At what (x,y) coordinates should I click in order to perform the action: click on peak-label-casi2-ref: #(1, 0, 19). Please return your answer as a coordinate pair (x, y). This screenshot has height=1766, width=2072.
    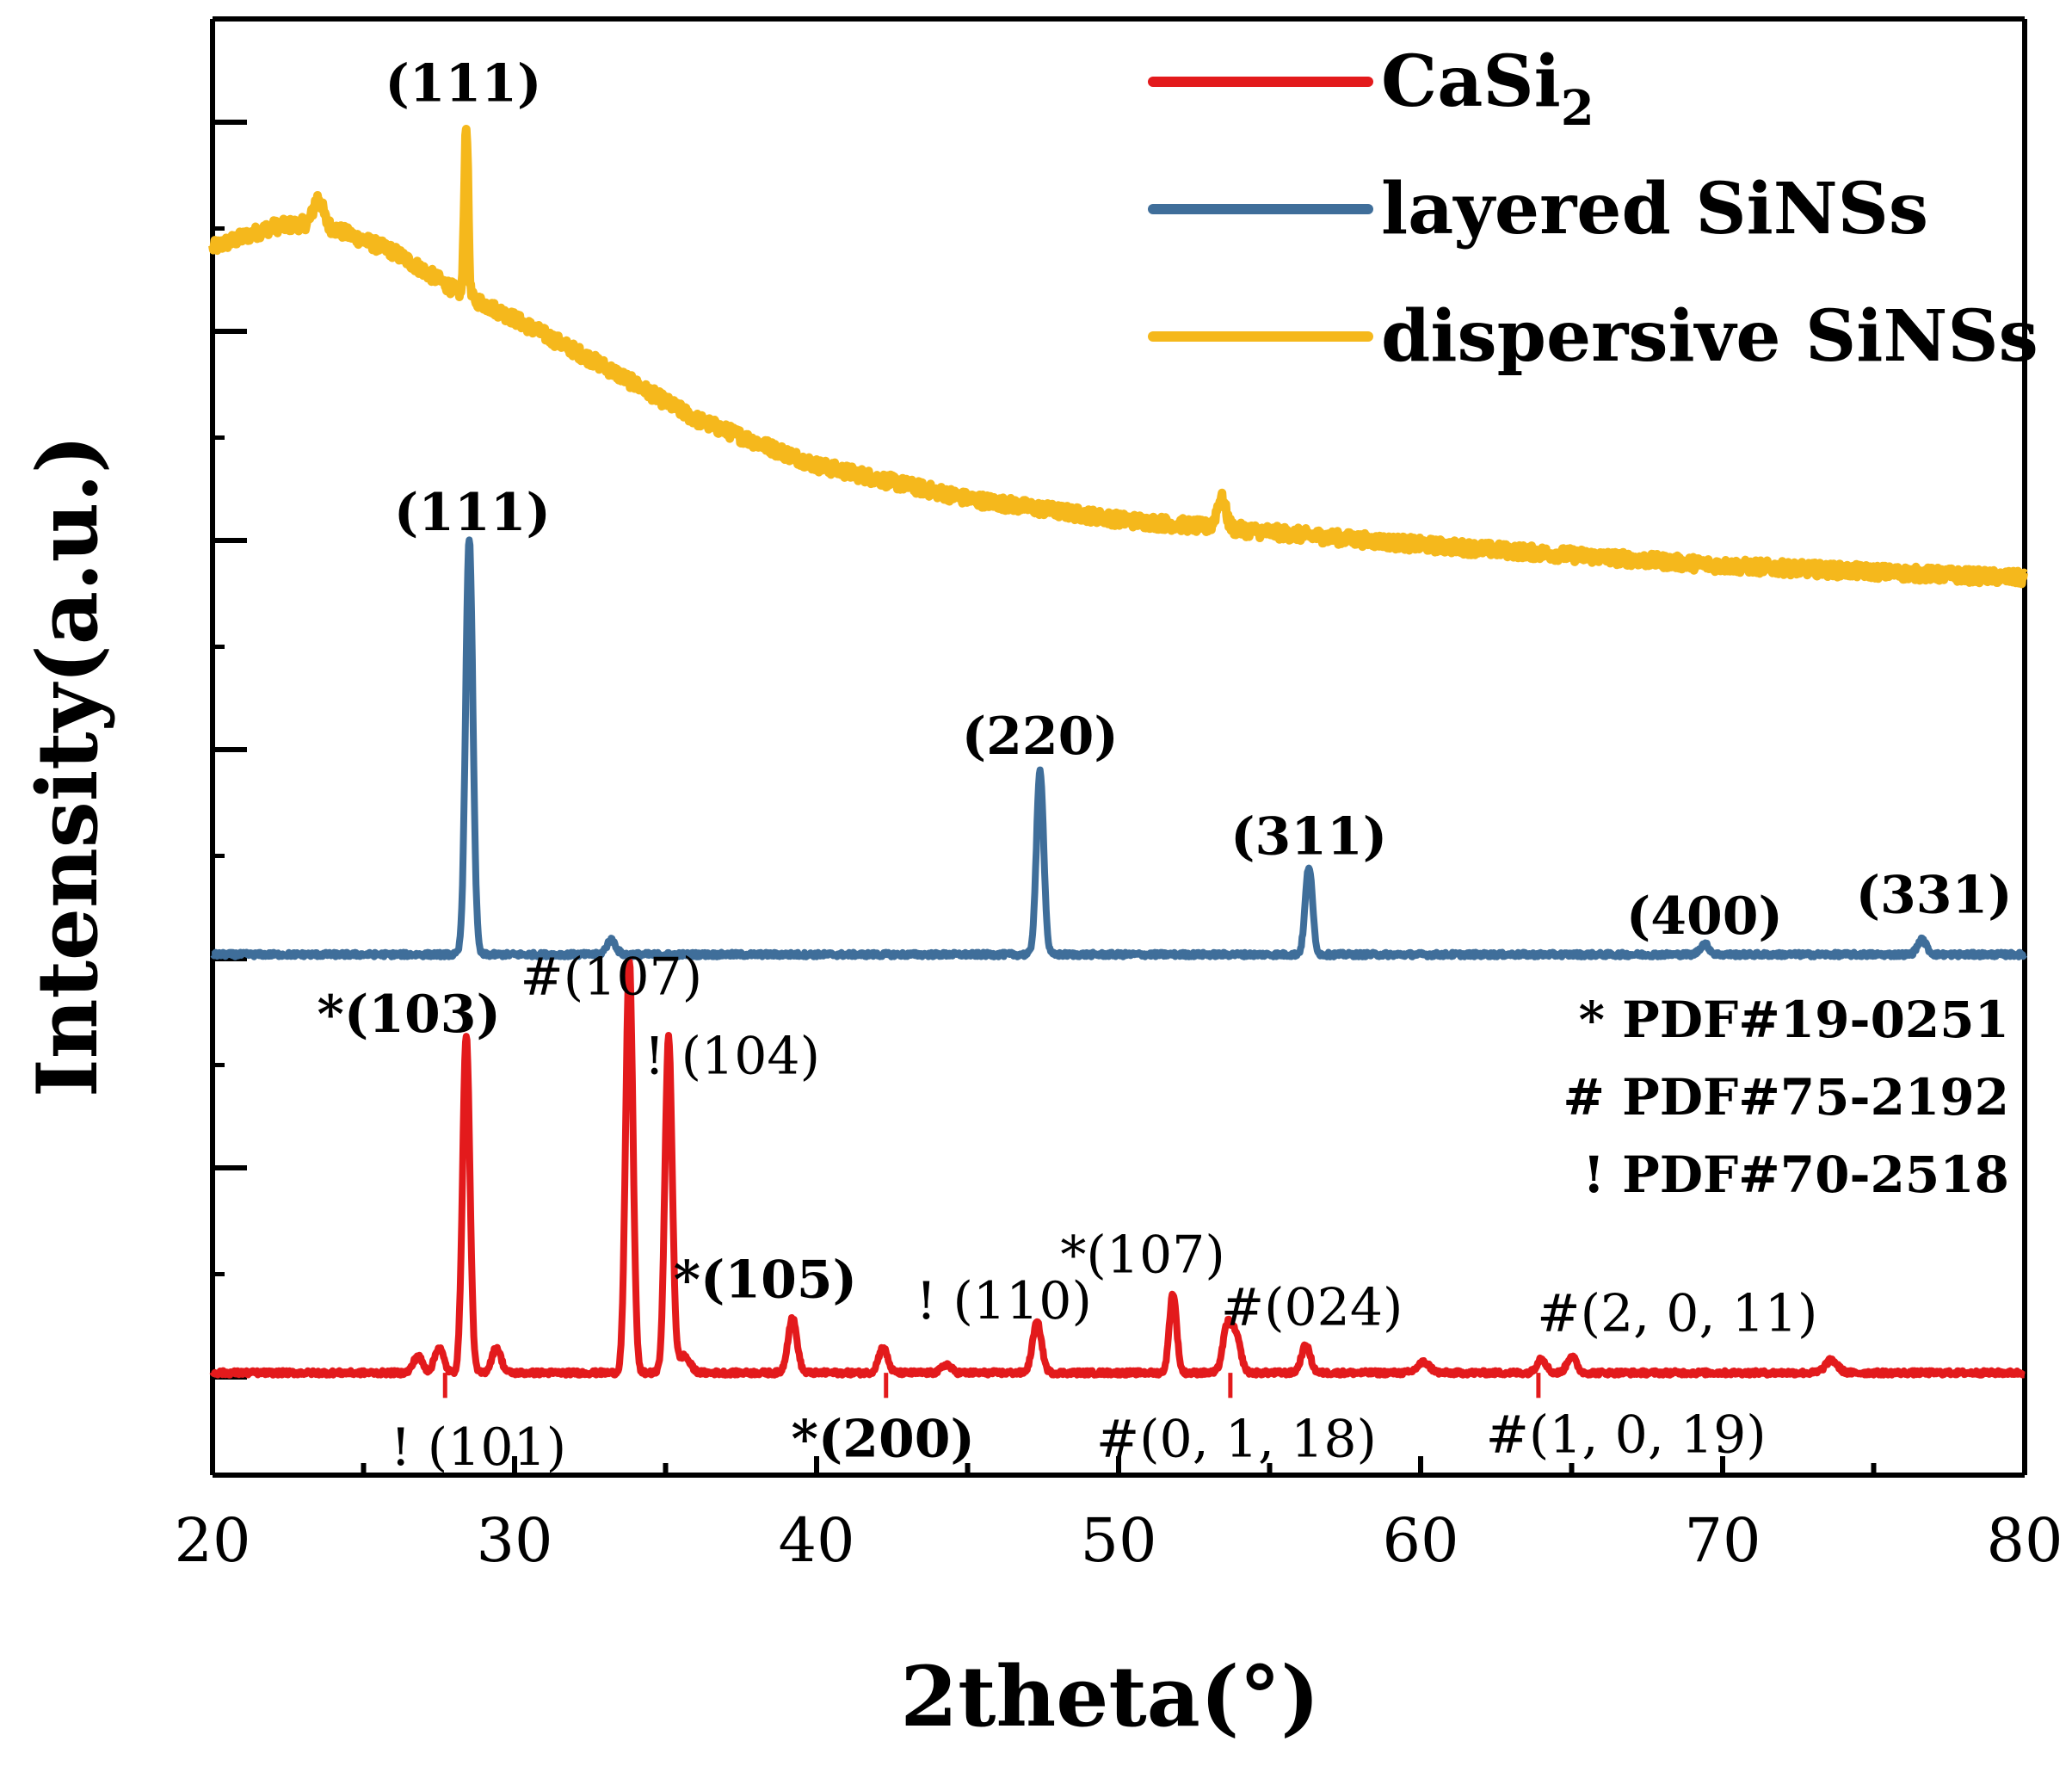
    Looking at the image, I should click on (1626, 1435).